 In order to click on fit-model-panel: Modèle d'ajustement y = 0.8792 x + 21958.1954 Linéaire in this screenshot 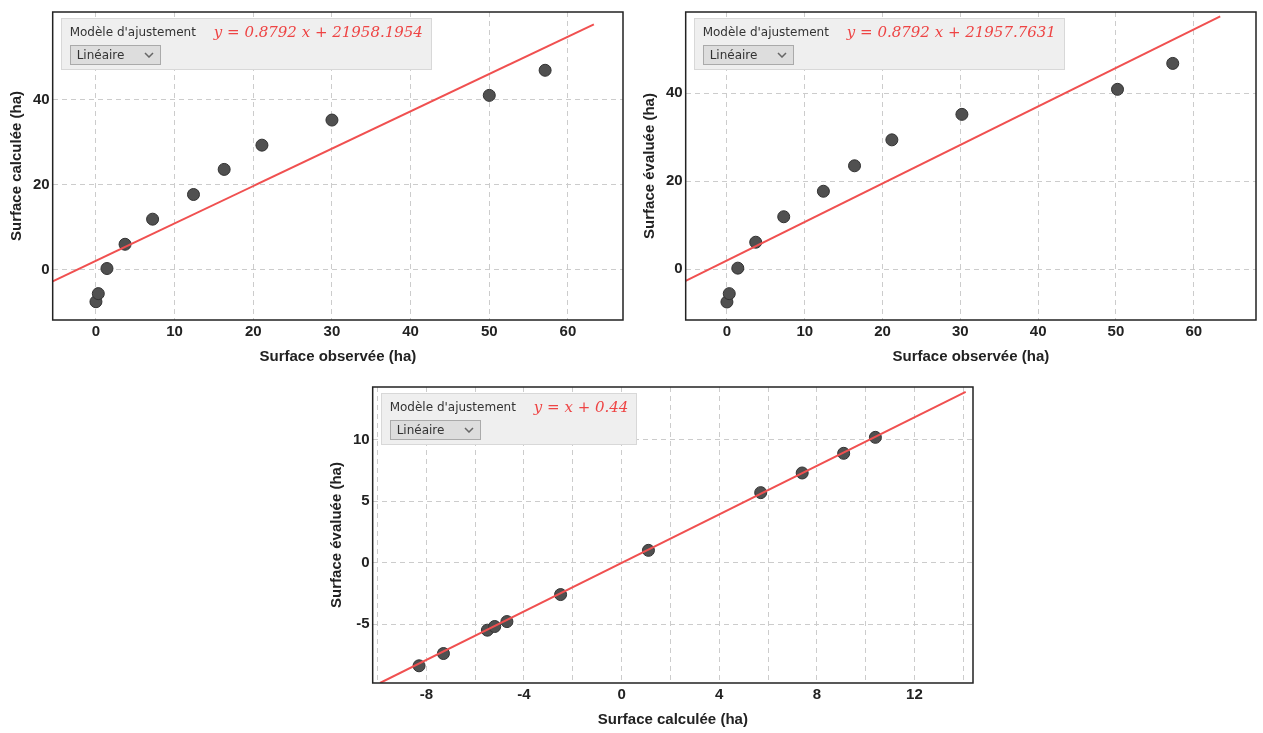, I will do `click(246, 44)`.